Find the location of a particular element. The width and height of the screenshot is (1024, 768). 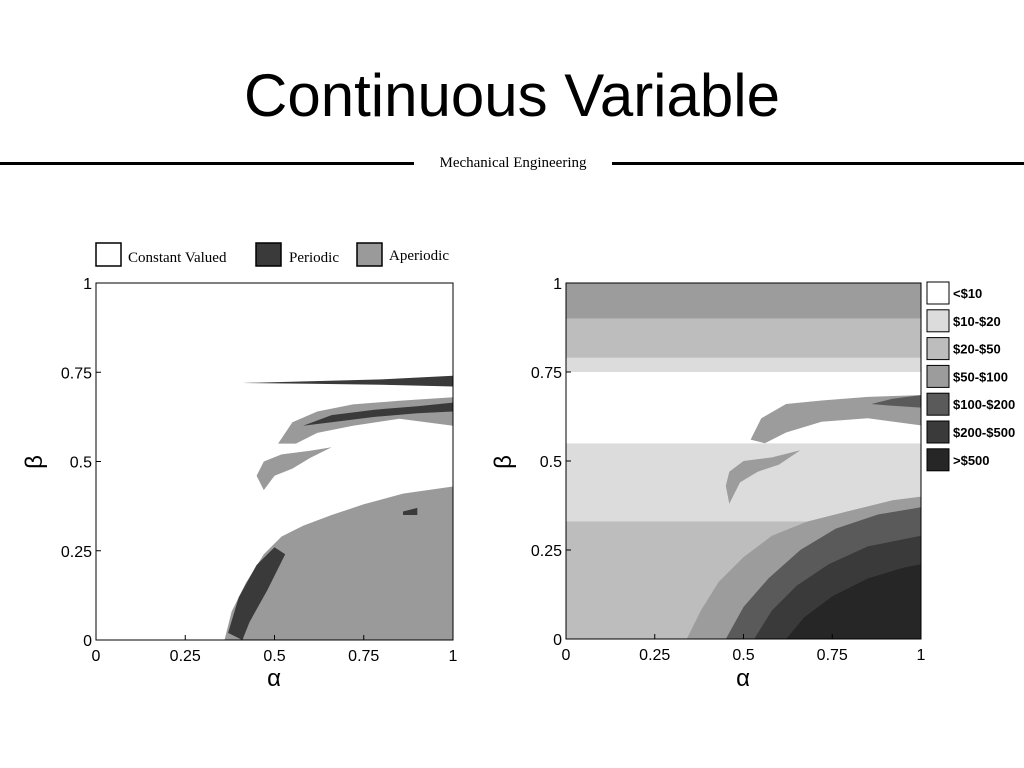

legend-label-periodic: Periodic is located at coordinates (314, 258).